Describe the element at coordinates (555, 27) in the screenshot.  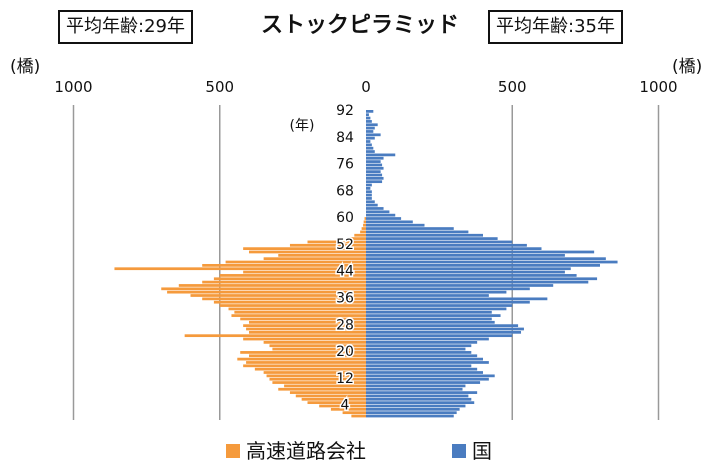
I see `average-age-right: 平均年齢:35年` at that location.